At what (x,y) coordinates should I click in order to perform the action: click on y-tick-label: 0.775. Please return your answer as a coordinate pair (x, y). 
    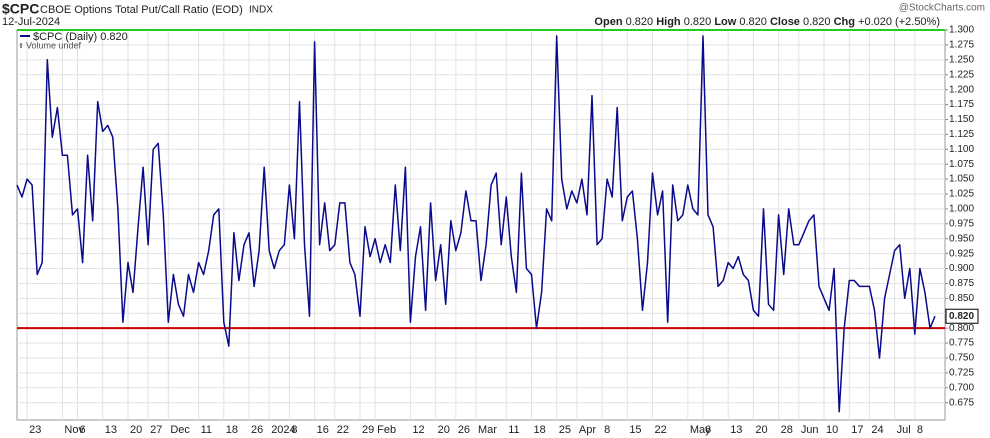
    Looking at the image, I should click on (961, 343).